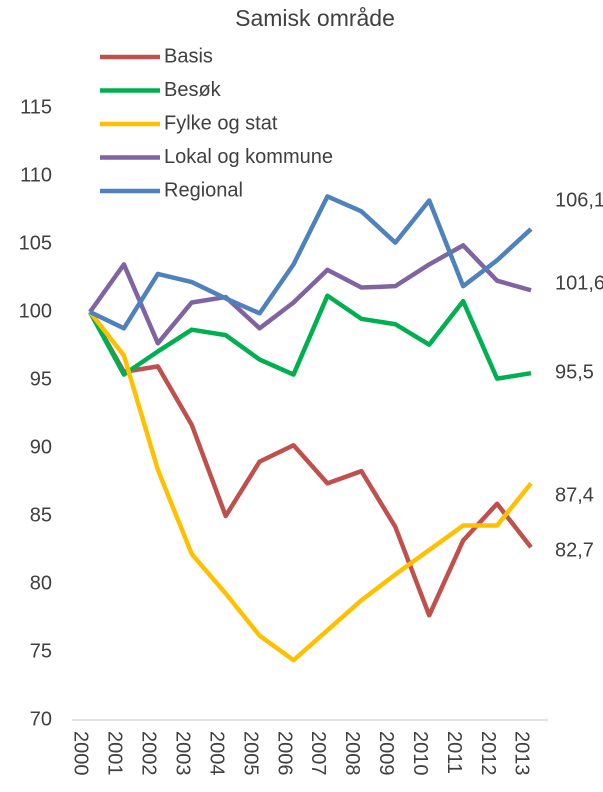  What do you see at coordinates (315, 18) in the screenshot?
I see `chart-title: Samisk område` at bounding box center [315, 18].